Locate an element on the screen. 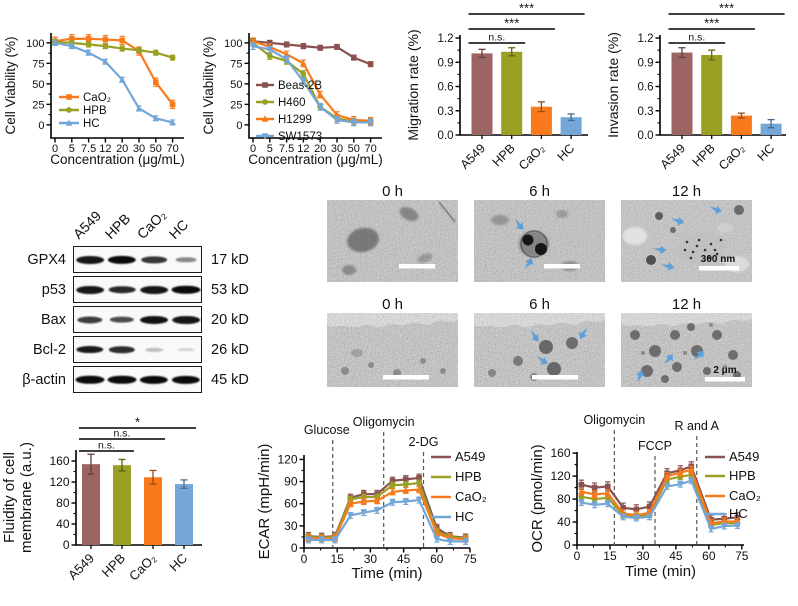  wb-size-label: 45 kD is located at coordinates (230, 379).